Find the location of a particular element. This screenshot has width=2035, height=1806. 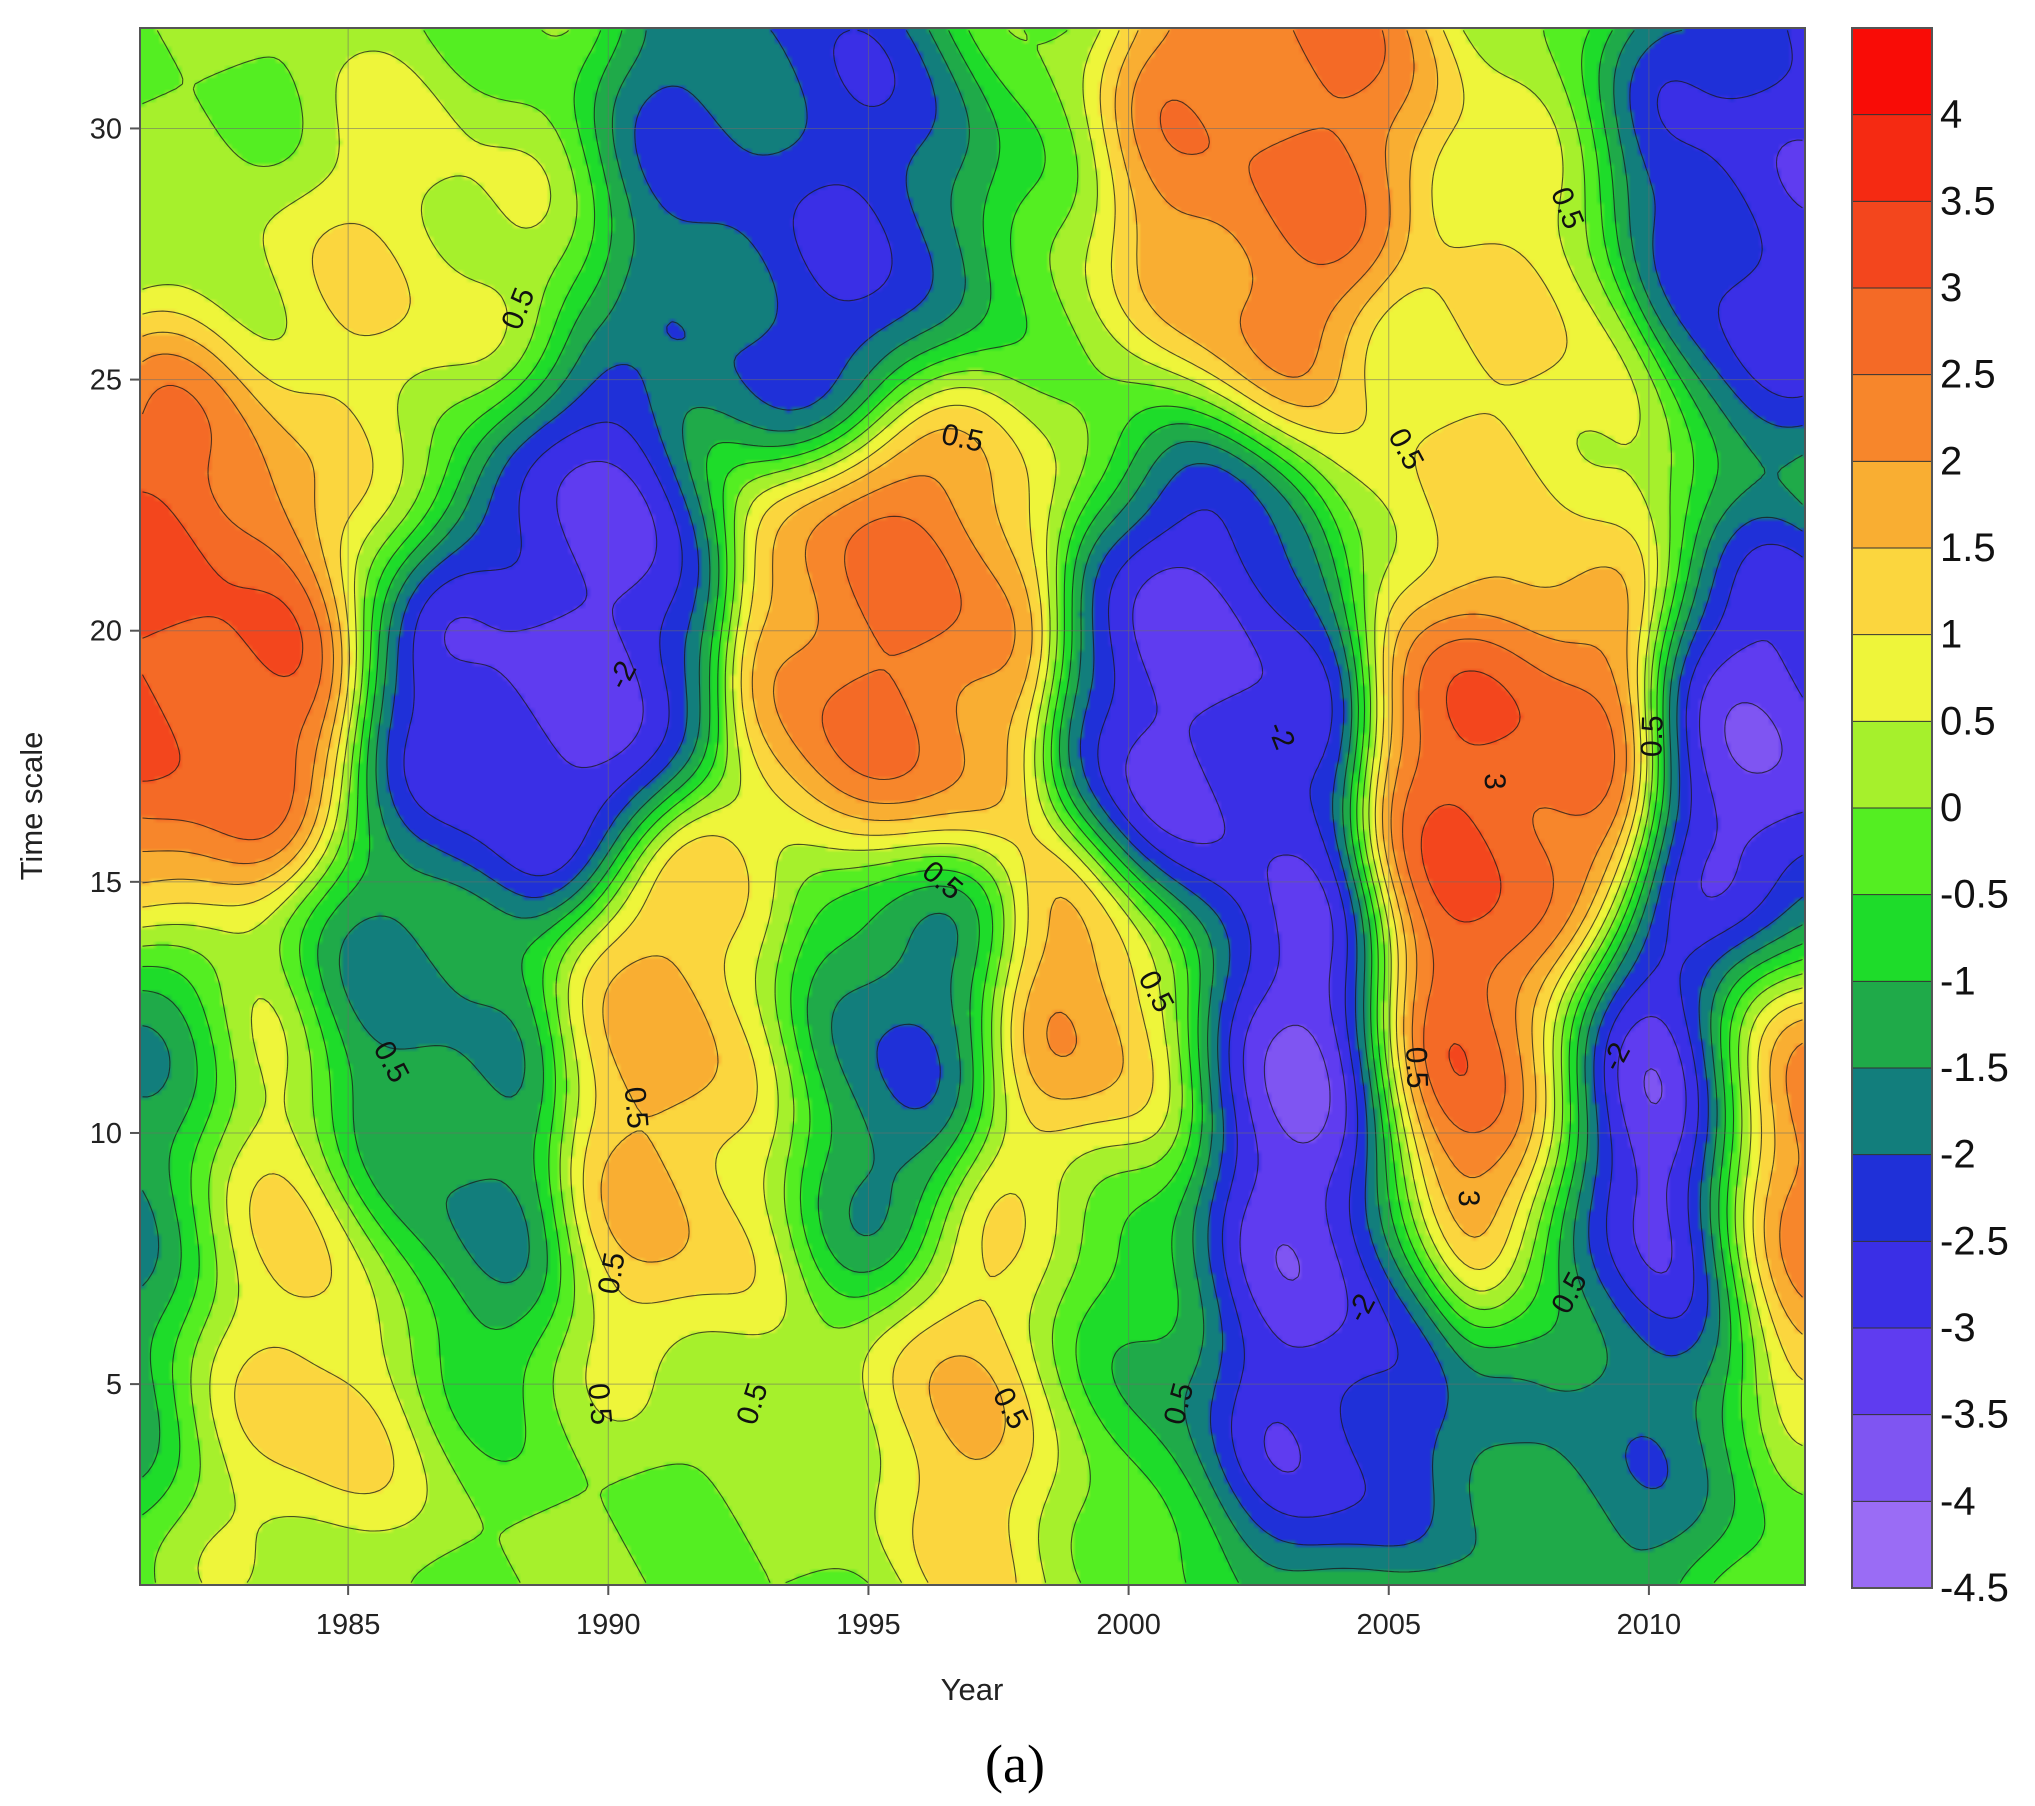

colorbar-label: 0.5 is located at coordinates (1968, 721).